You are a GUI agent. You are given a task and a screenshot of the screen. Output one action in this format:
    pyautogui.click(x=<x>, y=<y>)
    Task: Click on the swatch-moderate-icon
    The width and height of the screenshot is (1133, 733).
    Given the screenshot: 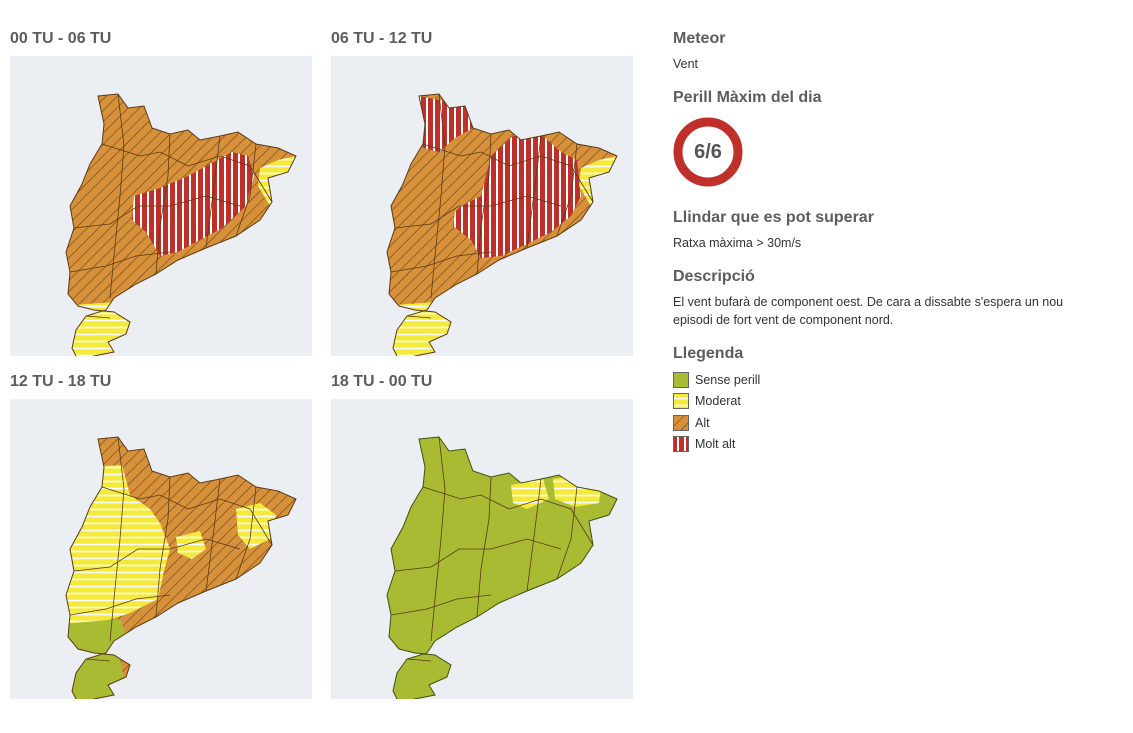 What is the action you would take?
    pyautogui.click(x=681, y=401)
    